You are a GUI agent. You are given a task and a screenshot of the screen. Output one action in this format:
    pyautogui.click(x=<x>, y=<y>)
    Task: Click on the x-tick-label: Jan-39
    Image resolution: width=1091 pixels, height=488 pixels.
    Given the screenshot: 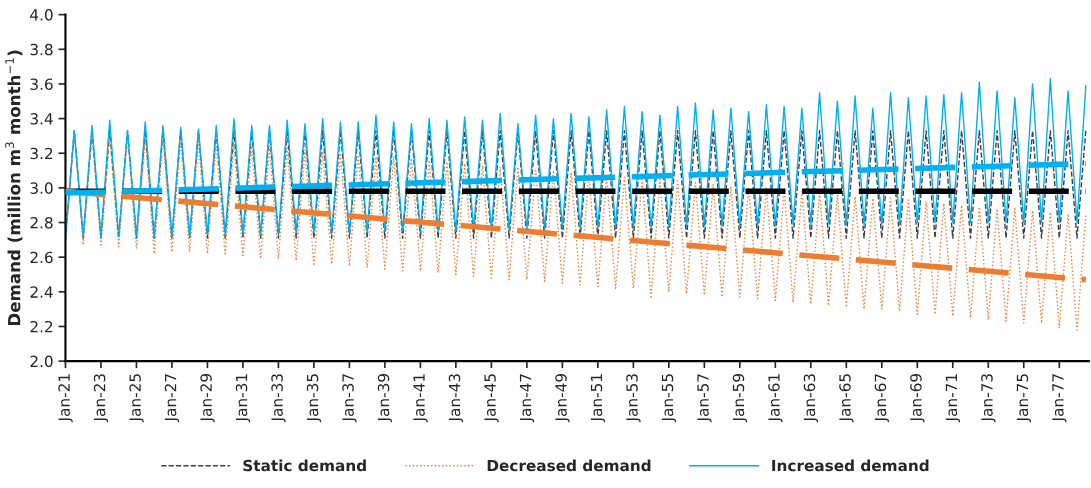 What is the action you would take?
    pyautogui.click(x=385, y=398)
    